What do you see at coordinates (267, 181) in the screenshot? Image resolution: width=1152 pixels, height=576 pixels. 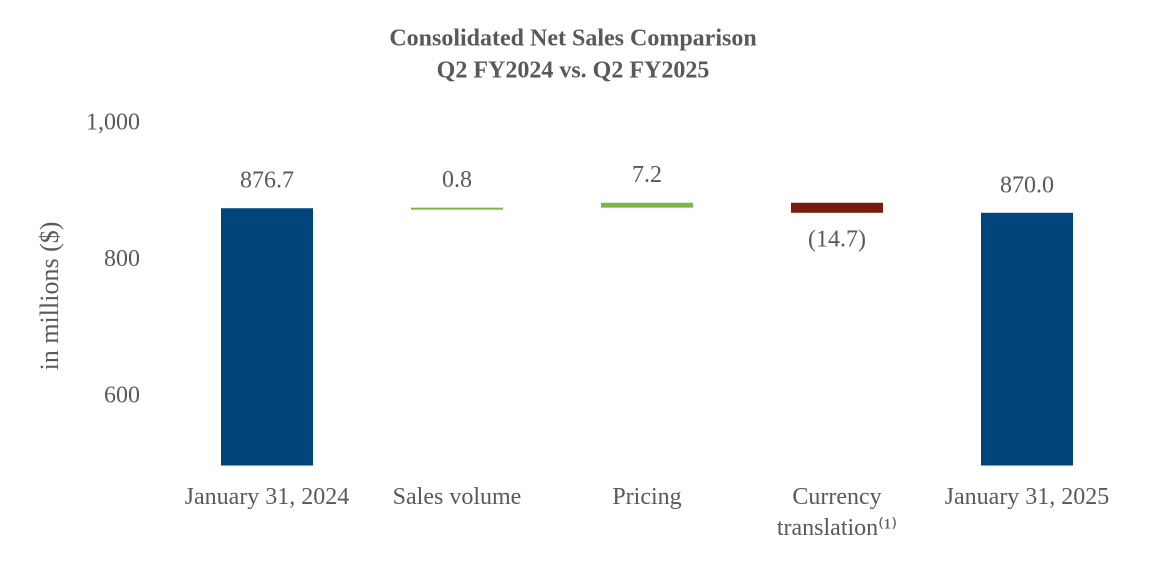 I see `data-label: 876.7` at bounding box center [267, 181].